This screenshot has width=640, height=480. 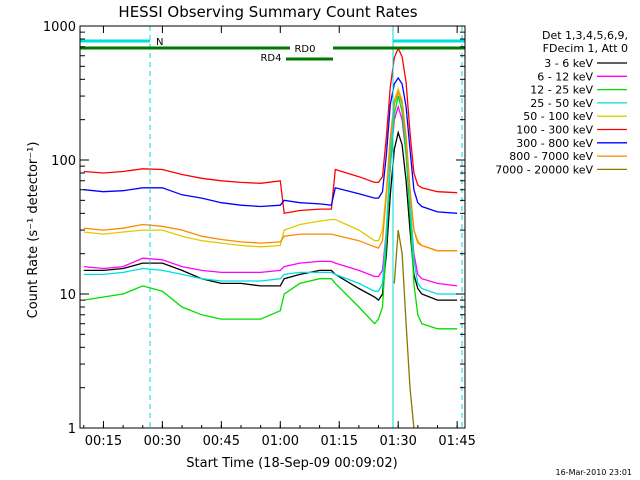 What do you see at coordinates (558, 116) in the screenshot?
I see `legend-label: 50 - 100 keV` at bounding box center [558, 116].